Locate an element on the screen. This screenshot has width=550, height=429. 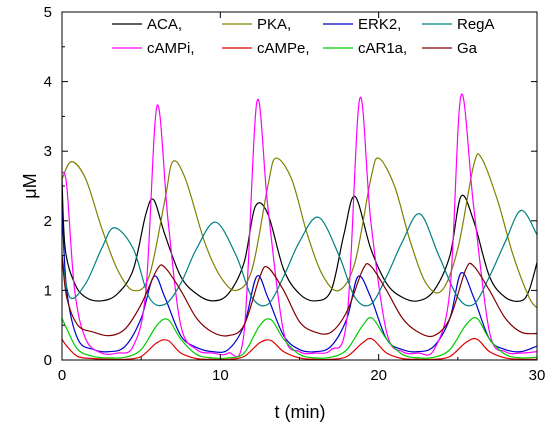
y-tick-label: 4 is located at coordinates (48, 82).